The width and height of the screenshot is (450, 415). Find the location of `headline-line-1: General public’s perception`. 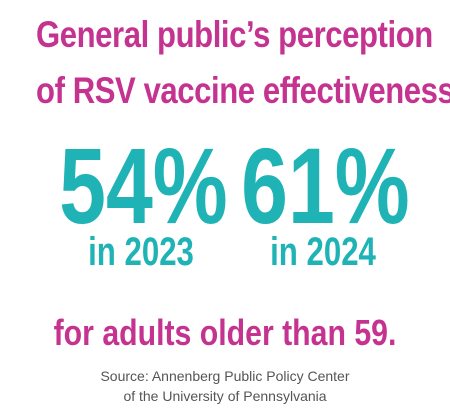

headline-line-1: General public’s perception is located at coordinates (234, 34).